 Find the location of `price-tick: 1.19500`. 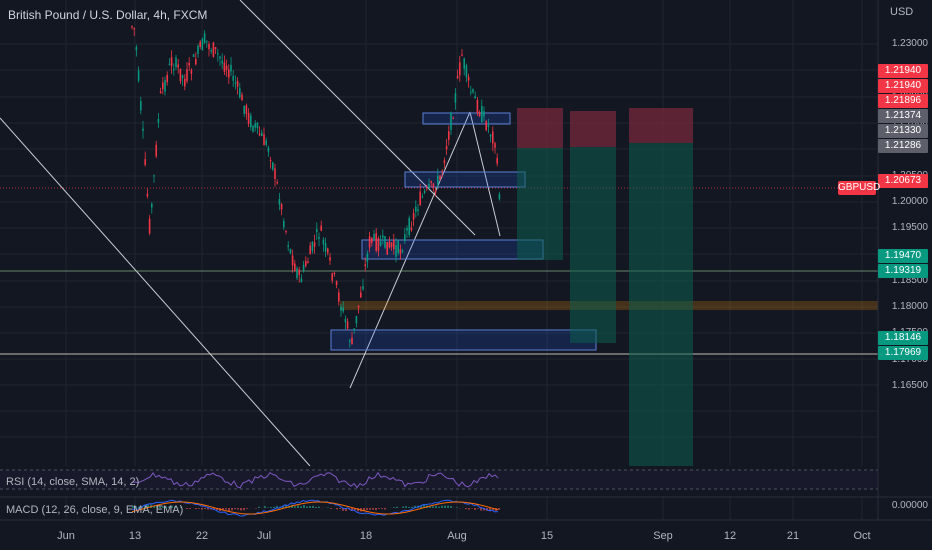

price-tick: 1.19500 is located at coordinates (909, 228).